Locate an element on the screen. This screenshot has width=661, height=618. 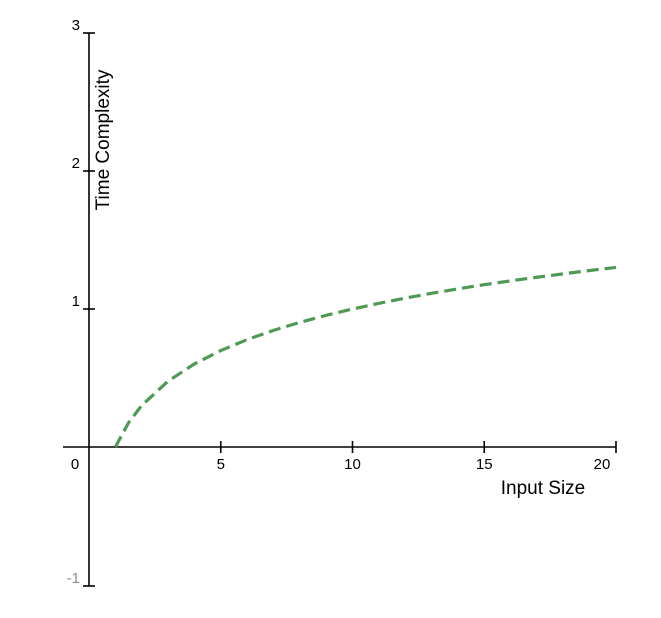
y-tick-label: 3 is located at coordinates (76, 25).